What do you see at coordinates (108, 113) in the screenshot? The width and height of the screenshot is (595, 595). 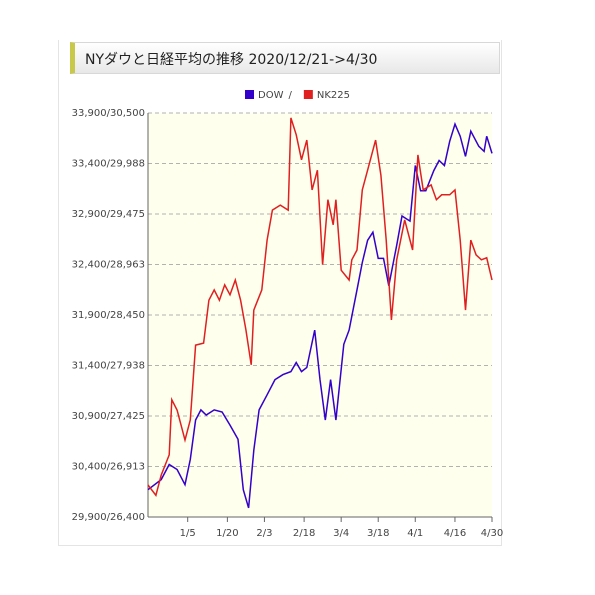 I see `y-tick-label: 33,900/30,500` at bounding box center [108, 113].